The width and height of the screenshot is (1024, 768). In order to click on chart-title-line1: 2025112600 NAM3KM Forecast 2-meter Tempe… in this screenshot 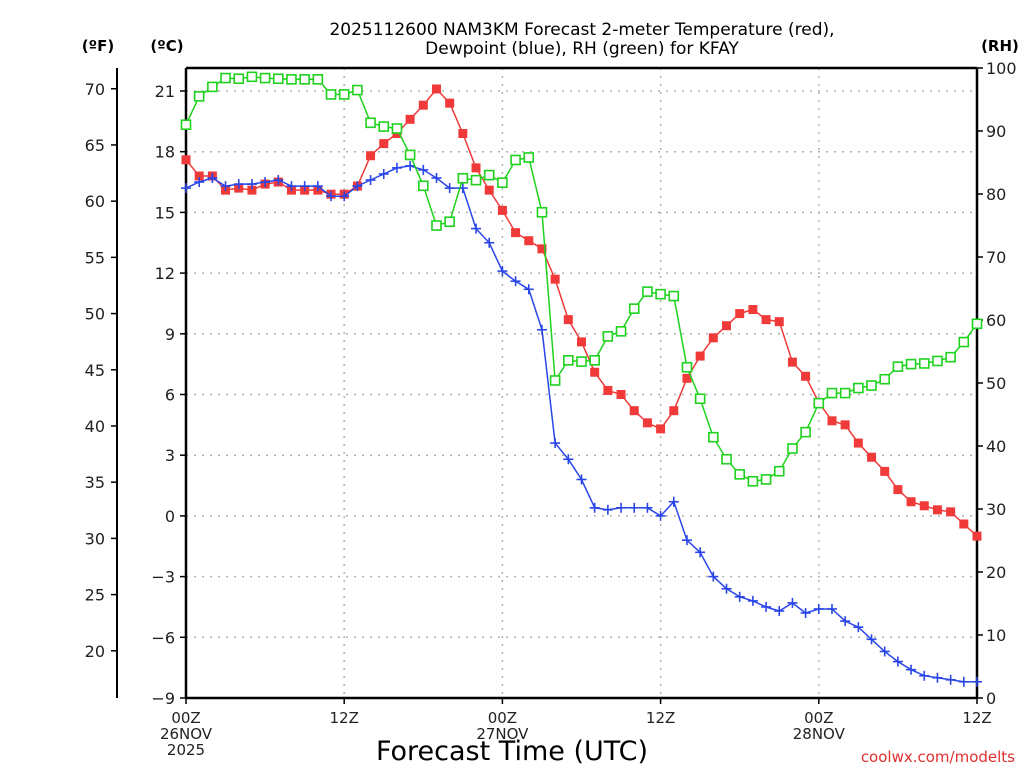, I will do `click(581, 30)`.